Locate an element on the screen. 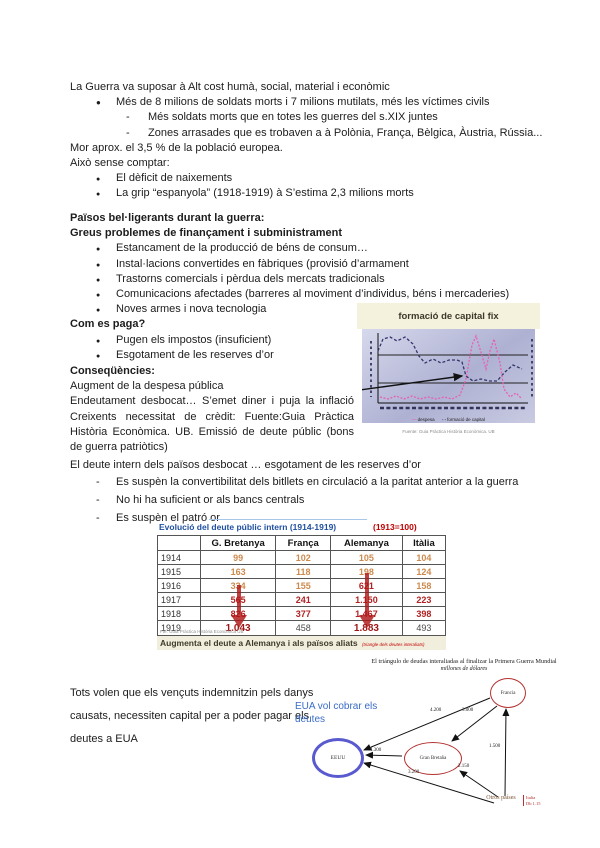 The height and width of the screenshot is (848, 600). paragraph: Augment de la despesa pública is located at coordinates (147, 386).